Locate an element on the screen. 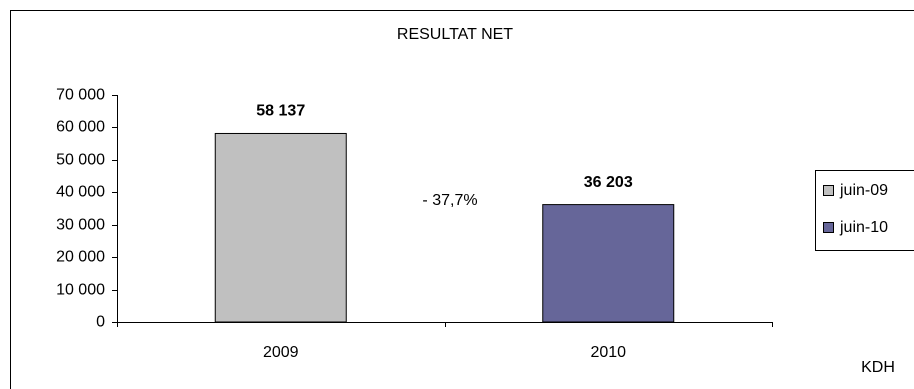 The width and height of the screenshot is (914, 389). y-tick-label: 60 000 is located at coordinates (80, 127).